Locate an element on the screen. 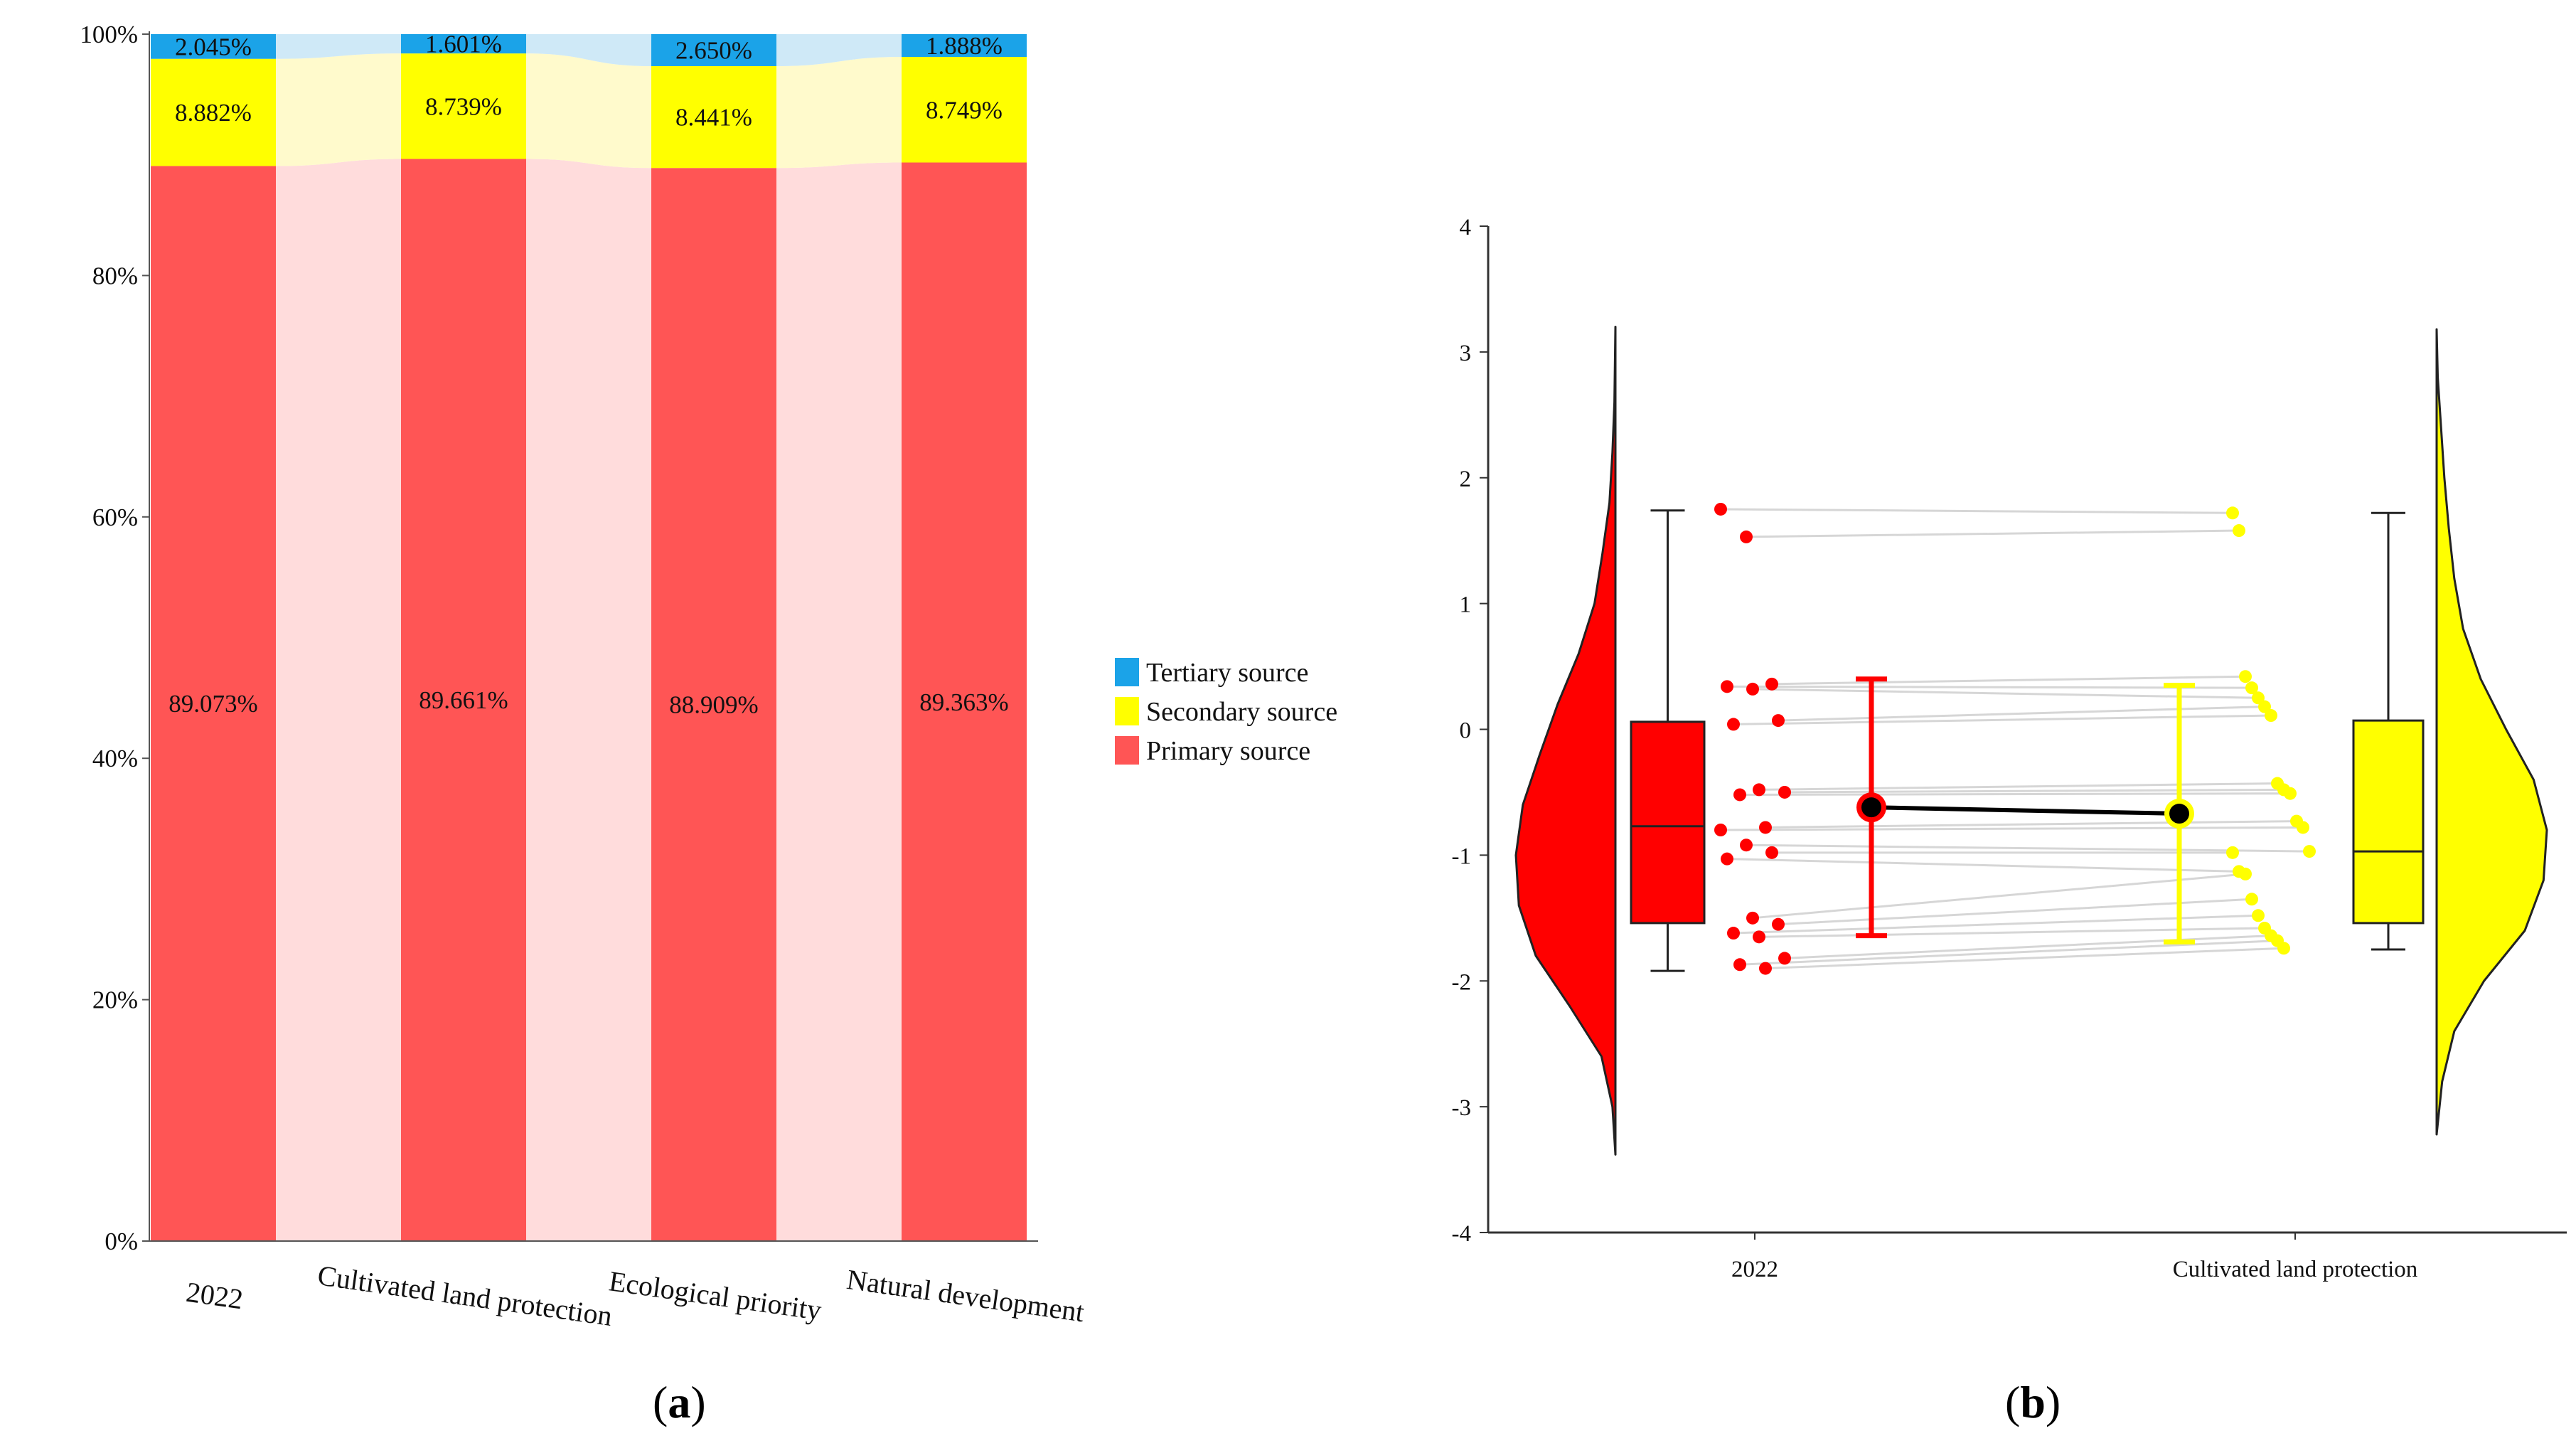 This screenshot has height=1453, width=2576. data-label: 8.749% is located at coordinates (964, 110).